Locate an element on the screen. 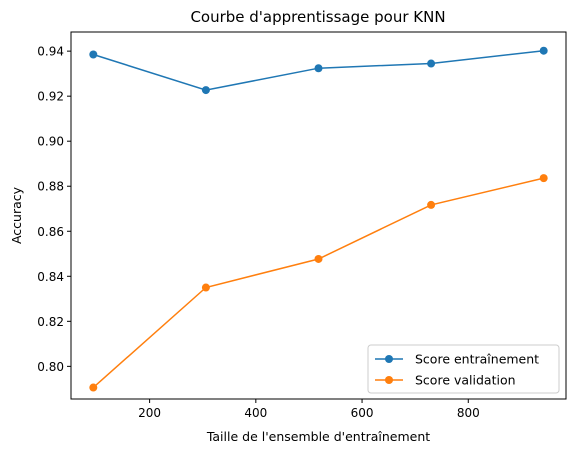  y-tick-label: 0.82 is located at coordinates (50, 322).